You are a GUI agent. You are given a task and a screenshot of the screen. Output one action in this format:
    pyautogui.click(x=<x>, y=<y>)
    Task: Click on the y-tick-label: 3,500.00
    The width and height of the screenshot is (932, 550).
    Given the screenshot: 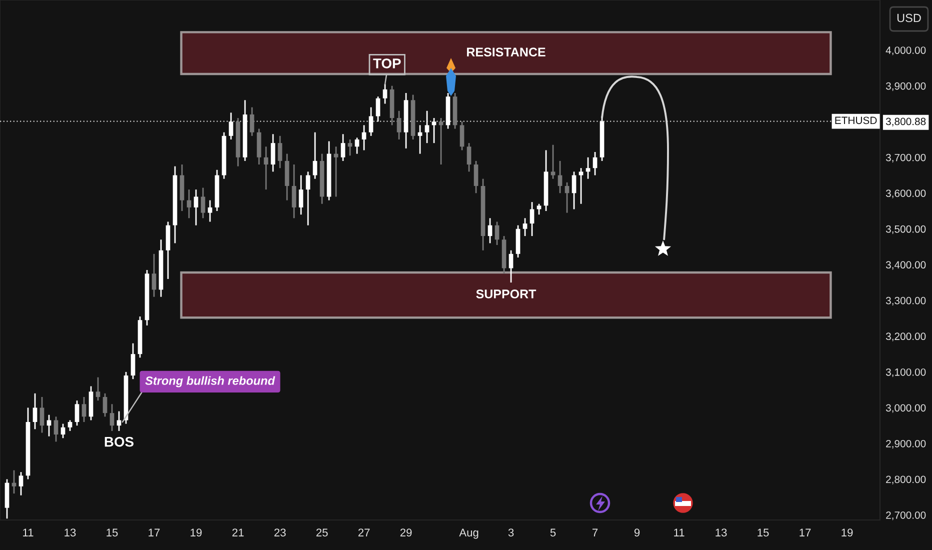 What is the action you would take?
    pyautogui.click(x=906, y=229)
    